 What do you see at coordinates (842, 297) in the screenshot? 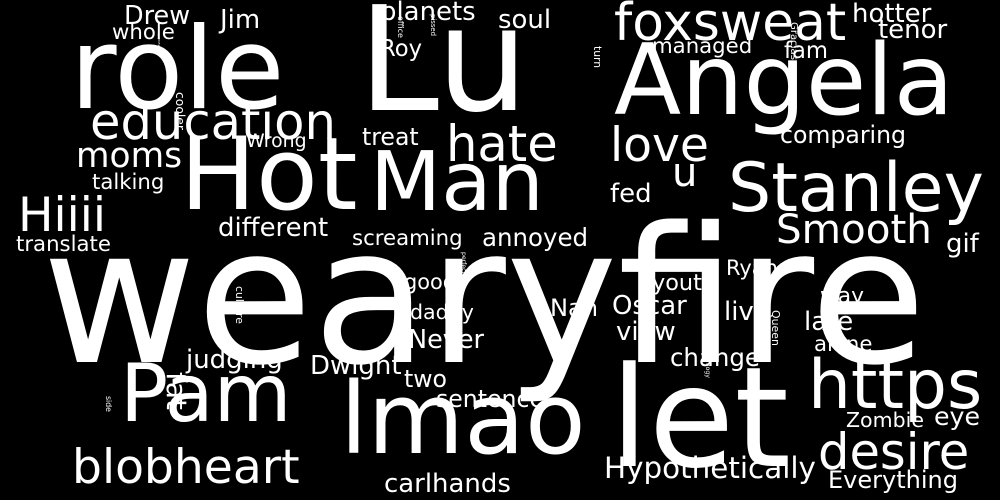
I see `word-way: way` at bounding box center [842, 297].